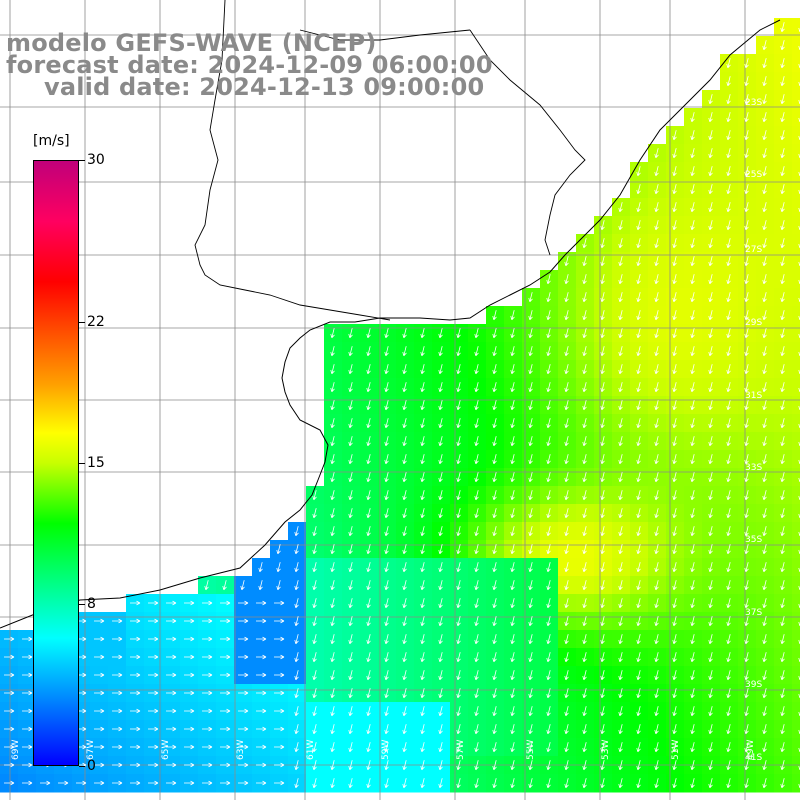 This screenshot has width=800, height=800. What do you see at coordinates (241, 750) in the screenshot?
I see `lon-label: 63W` at bounding box center [241, 750].